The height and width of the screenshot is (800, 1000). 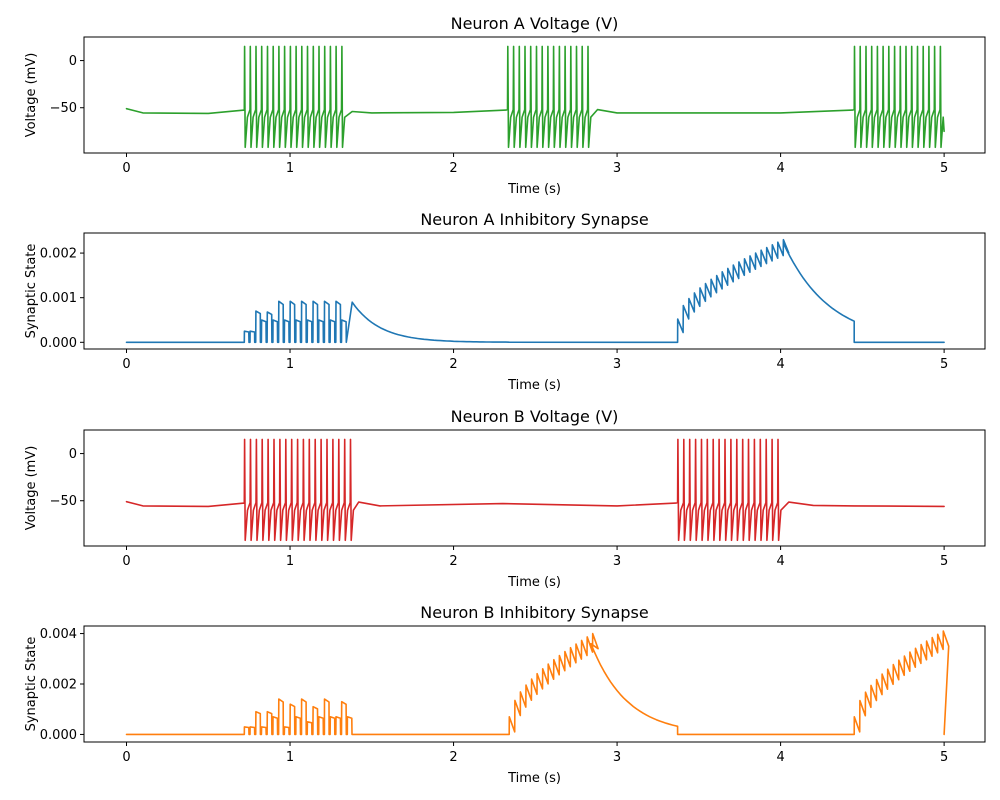 What do you see at coordinates (535, 23) in the screenshot?
I see `panel-title: Neuron A Voltage (V)` at bounding box center [535, 23].